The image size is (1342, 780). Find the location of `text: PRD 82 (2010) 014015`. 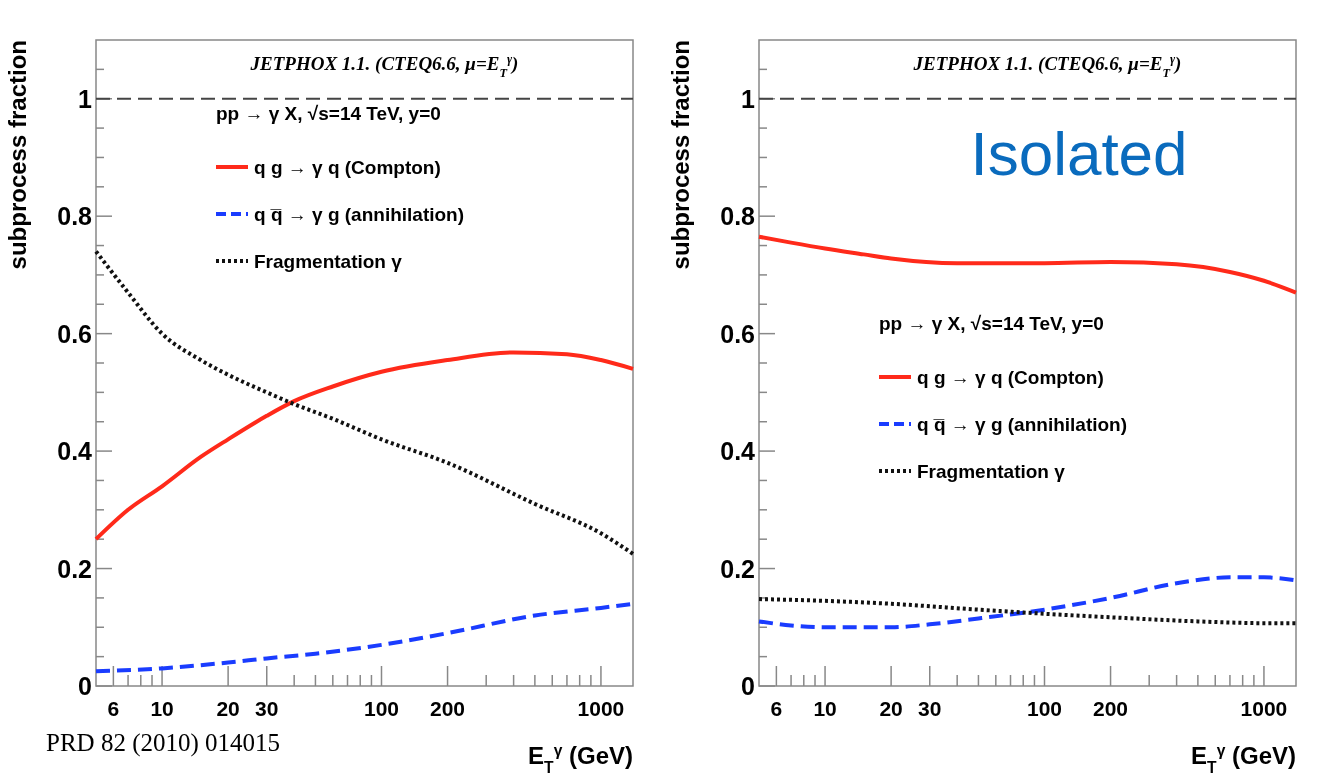

text: PRD 82 (2010) 014015 is located at coordinates (163, 743).